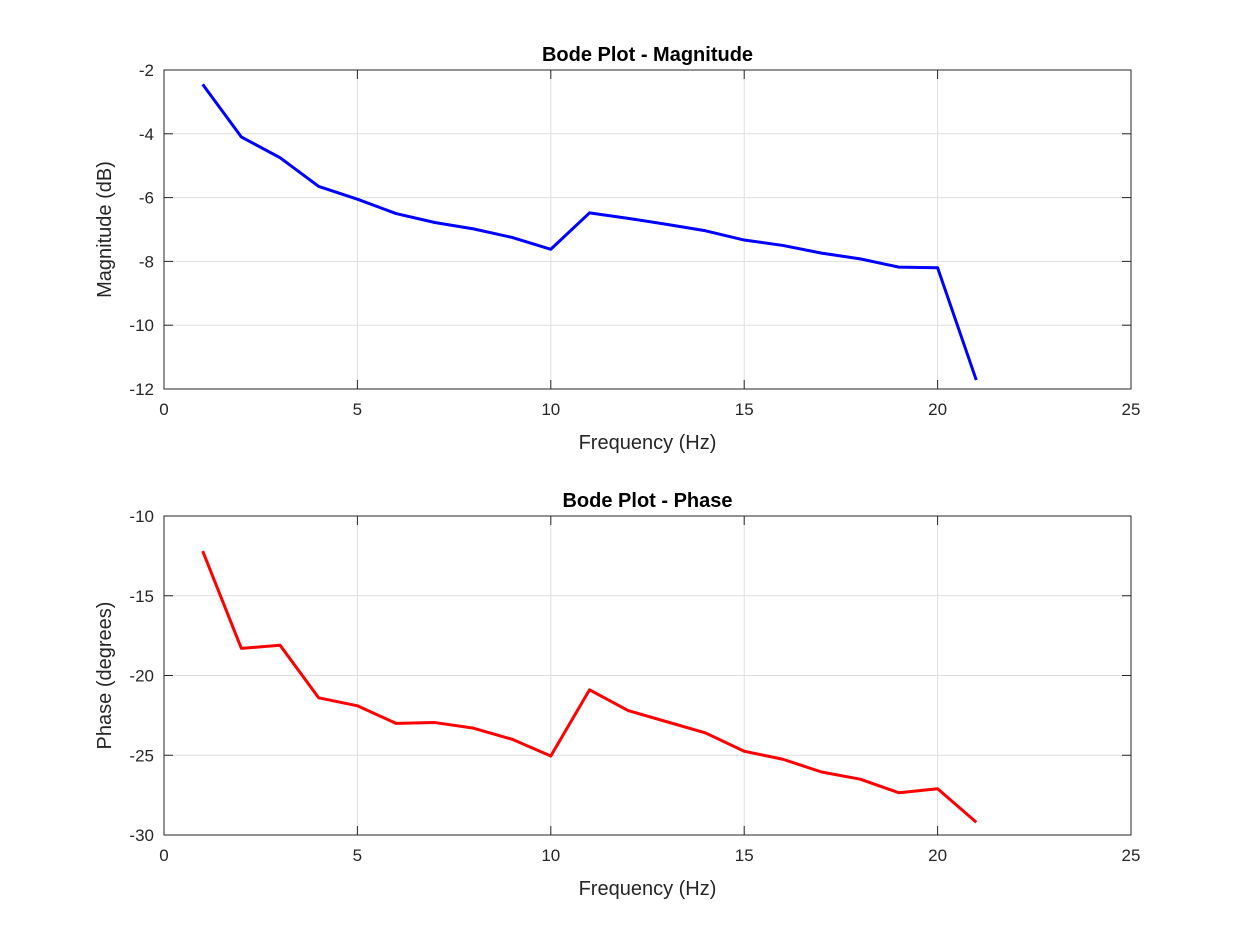 This screenshot has height=943, width=1250. Describe the element at coordinates (550, 409) in the screenshot. I see `magnitude-x-tick-label: 10` at that location.